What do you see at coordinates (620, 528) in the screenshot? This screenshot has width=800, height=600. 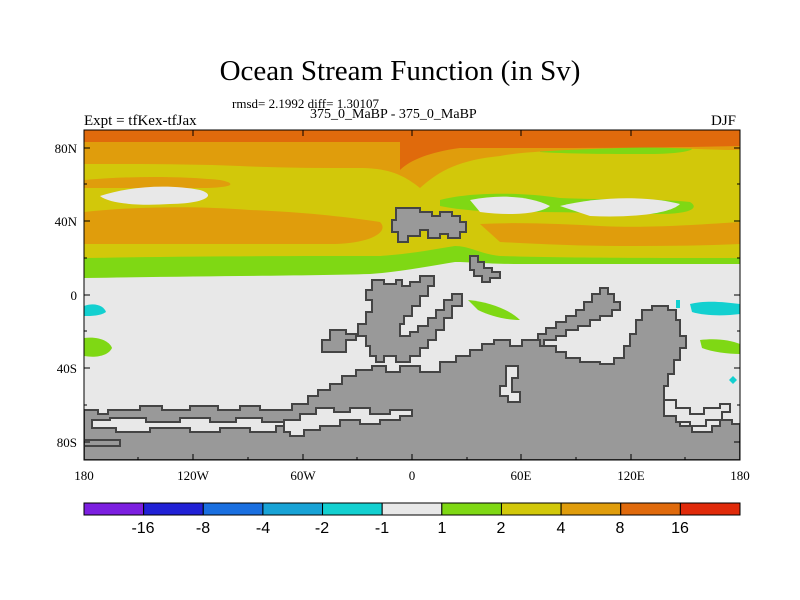 I see `colorbar-label: 8` at bounding box center [620, 528].